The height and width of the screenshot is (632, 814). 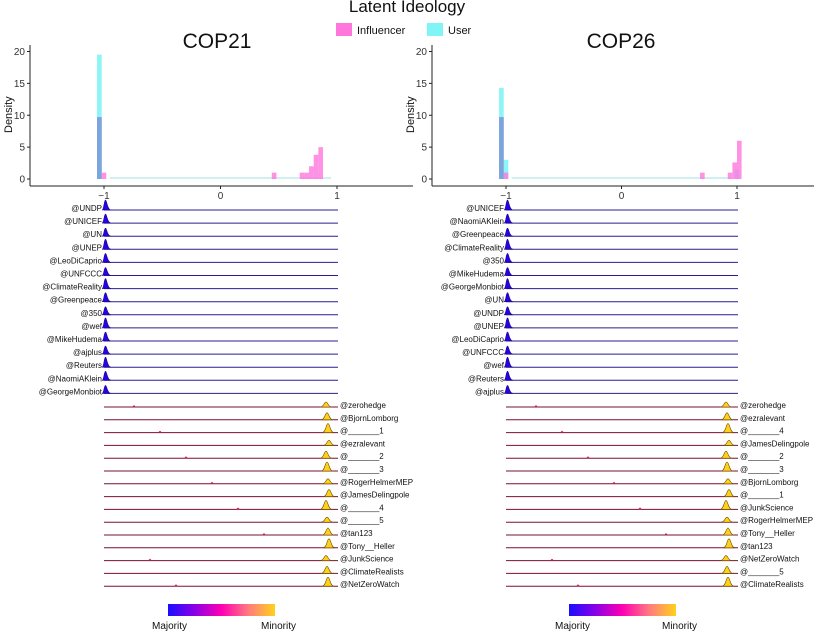 I want to click on ridge-label-majority-cop21: @LeoDiCaprio, so click(x=75, y=260).